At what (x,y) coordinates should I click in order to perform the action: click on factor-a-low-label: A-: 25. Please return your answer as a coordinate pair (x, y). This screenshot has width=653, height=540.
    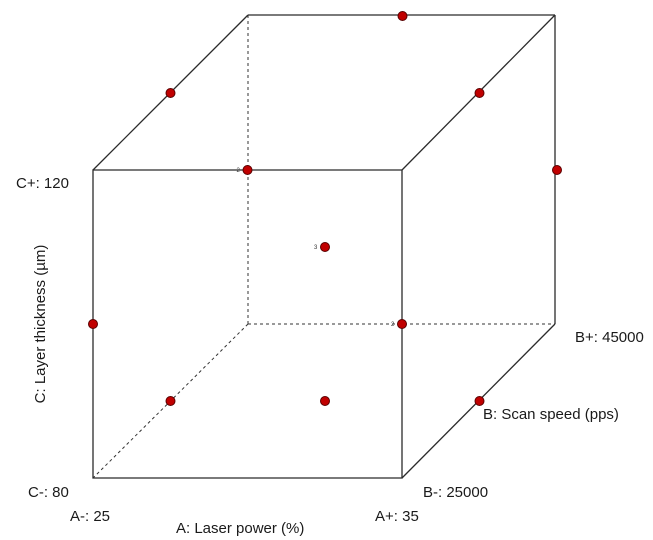
    Looking at the image, I should click on (90, 516).